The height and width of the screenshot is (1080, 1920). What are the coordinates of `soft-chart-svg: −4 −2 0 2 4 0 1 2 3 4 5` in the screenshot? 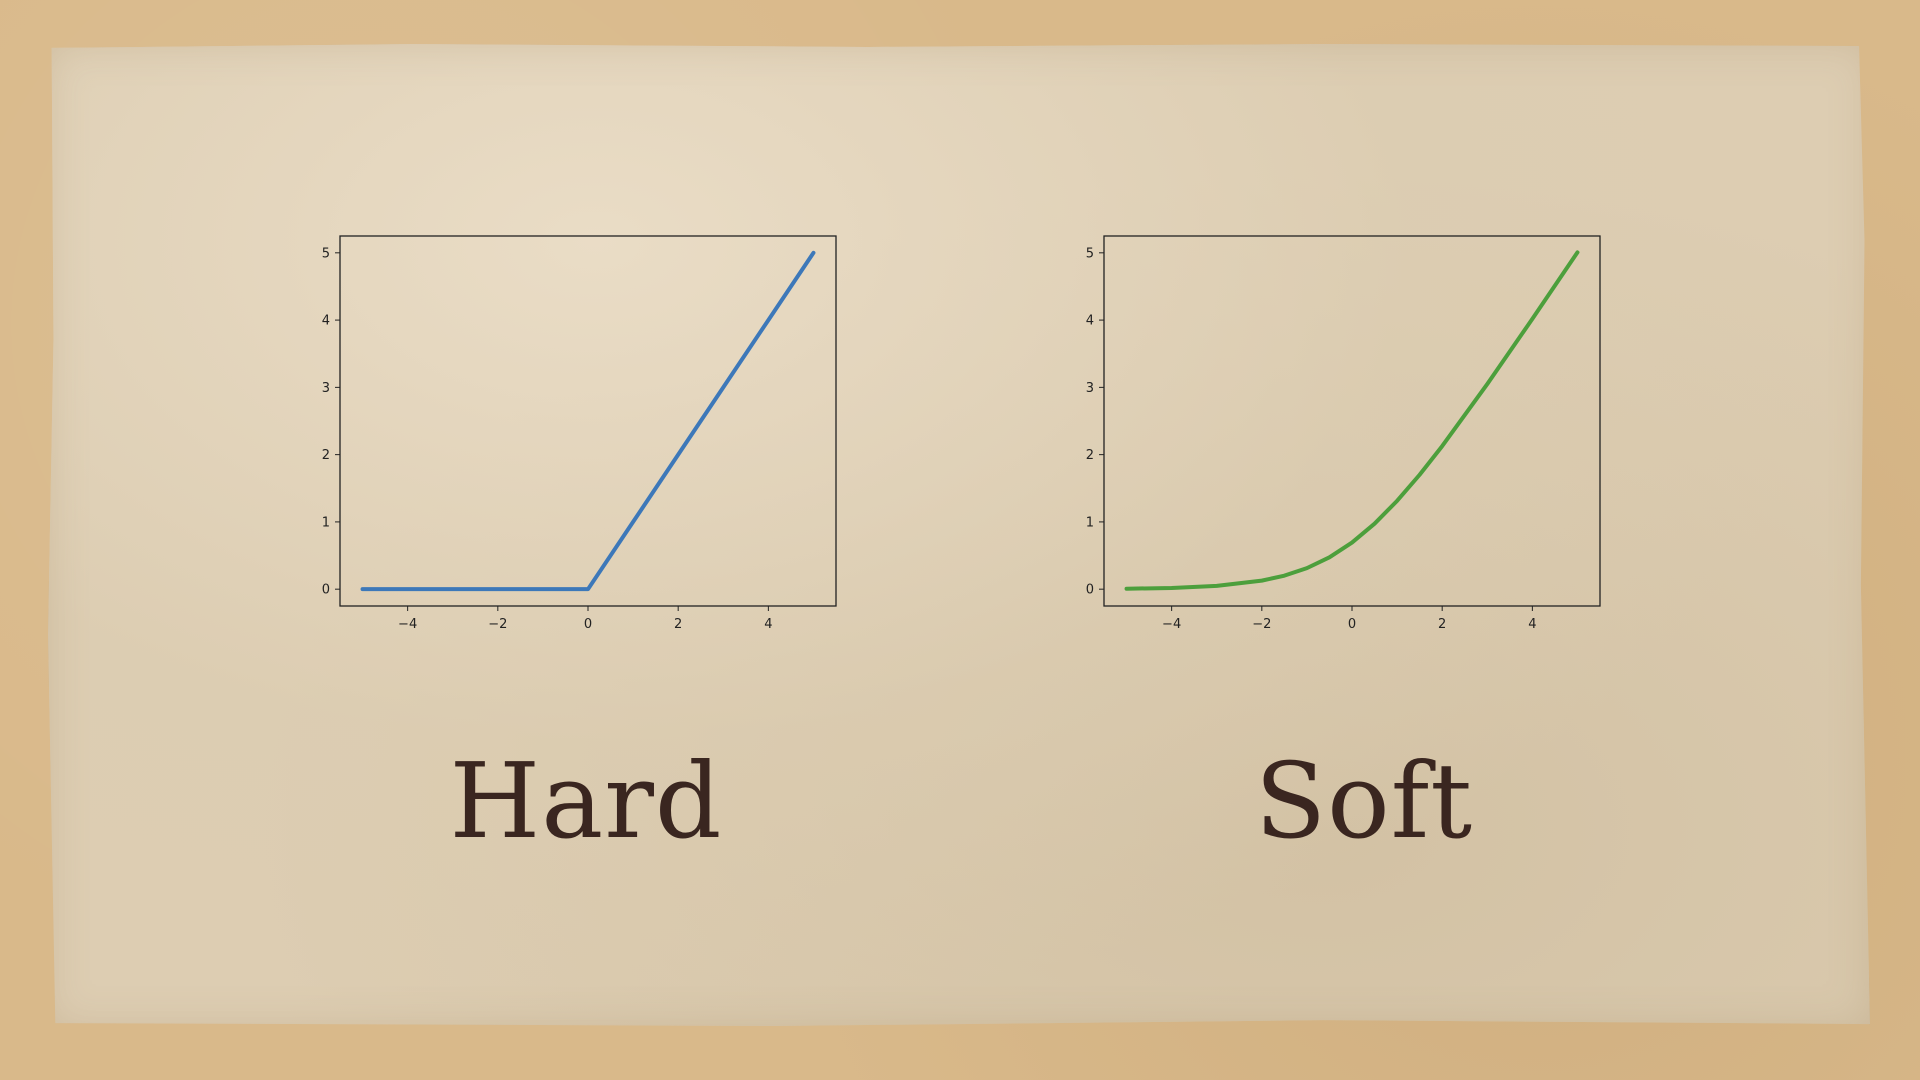 It's located at (1343, 433).